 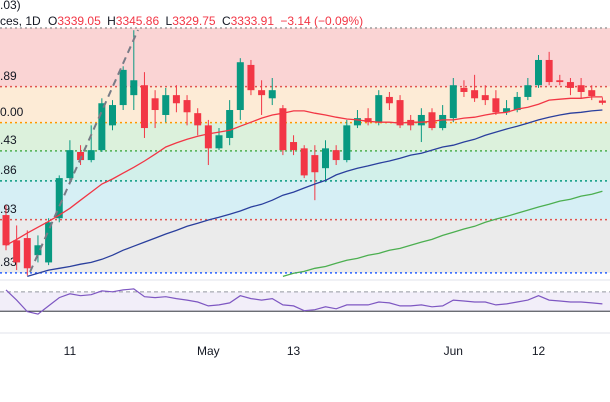 What do you see at coordinates (8, 262) in the screenshot?
I see `fib-label: .83` at bounding box center [8, 262].